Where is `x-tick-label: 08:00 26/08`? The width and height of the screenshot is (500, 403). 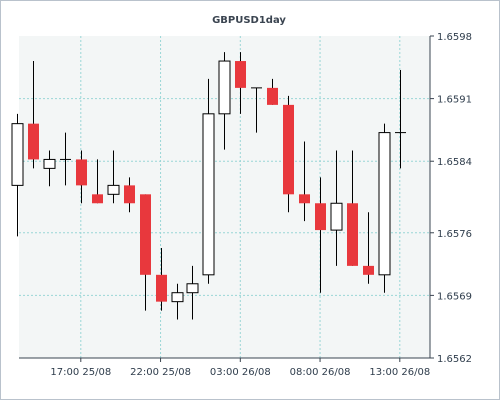
x-tick-label: 08:00 26/08 is located at coordinates (320, 372).